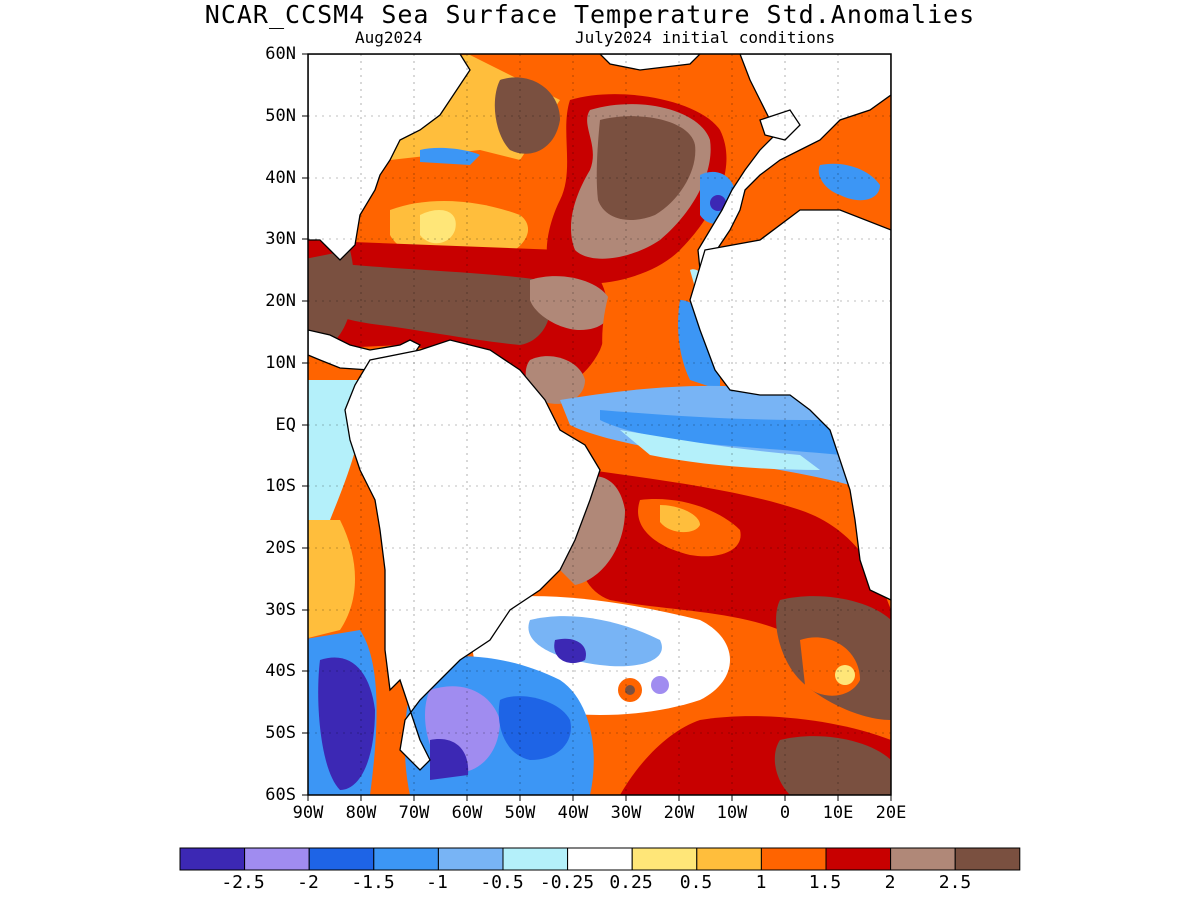  What do you see at coordinates (679, 813) in the screenshot?
I see `lon-label-20w: 20W` at bounding box center [679, 813].